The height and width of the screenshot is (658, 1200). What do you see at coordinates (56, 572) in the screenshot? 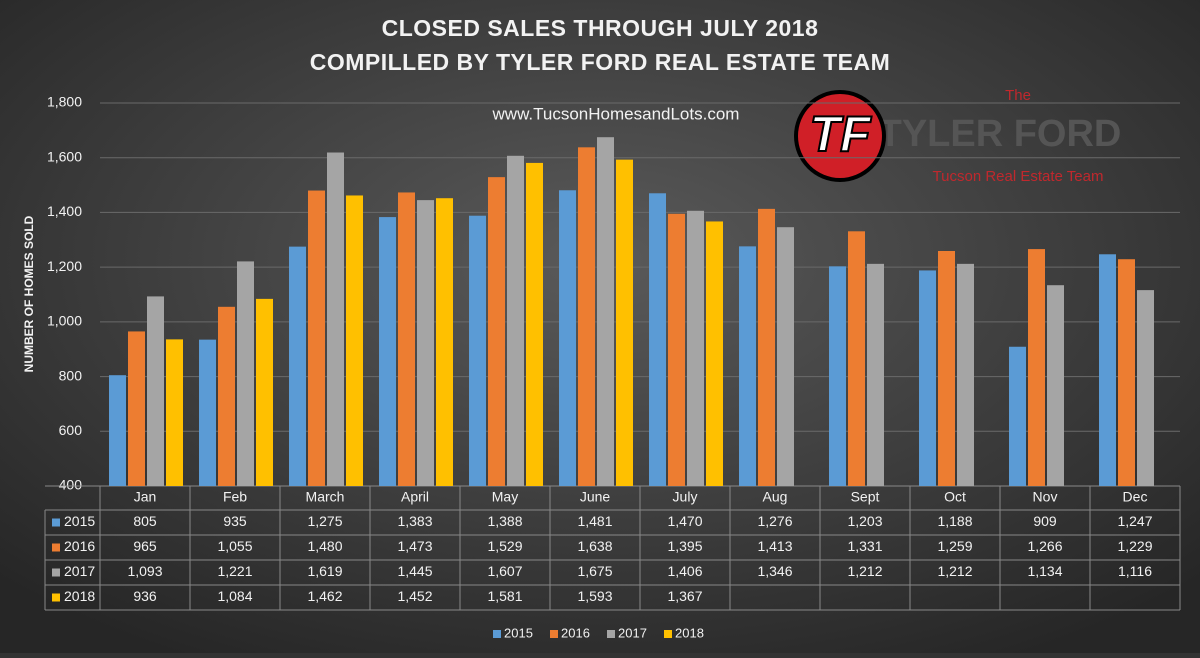
I see `table-legend-swatch` at bounding box center [56, 572].